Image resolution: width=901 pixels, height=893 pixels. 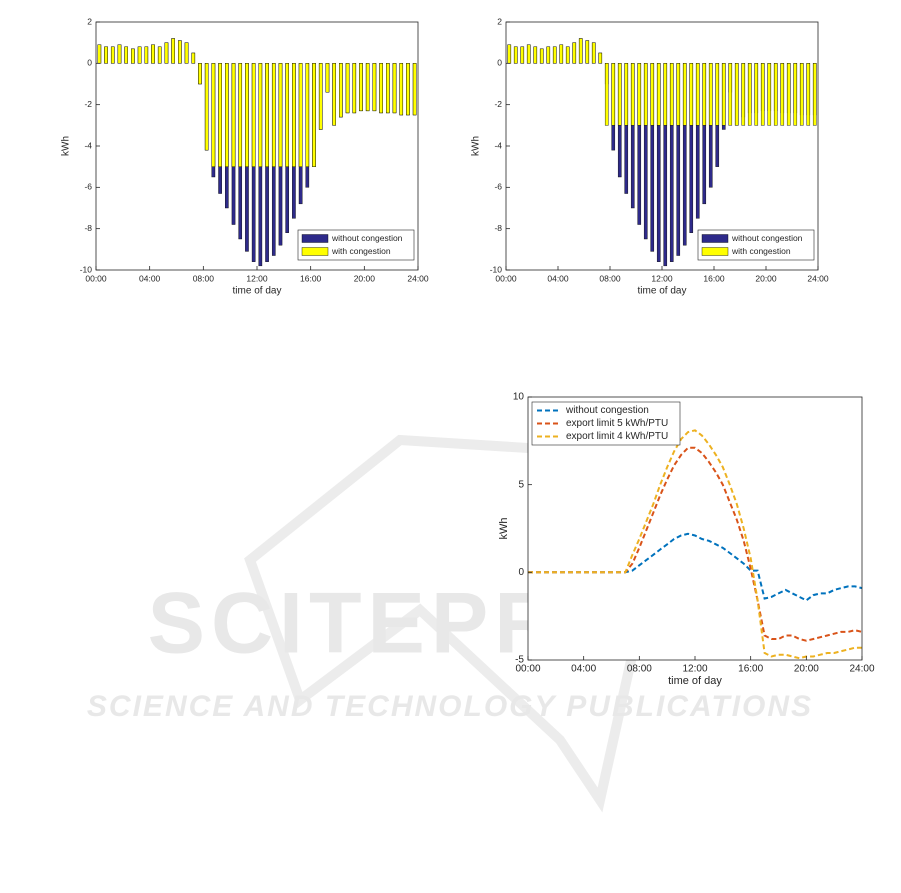 I want to click on legend-label: export limit 5 kWh/PTU, so click(x=617, y=423).